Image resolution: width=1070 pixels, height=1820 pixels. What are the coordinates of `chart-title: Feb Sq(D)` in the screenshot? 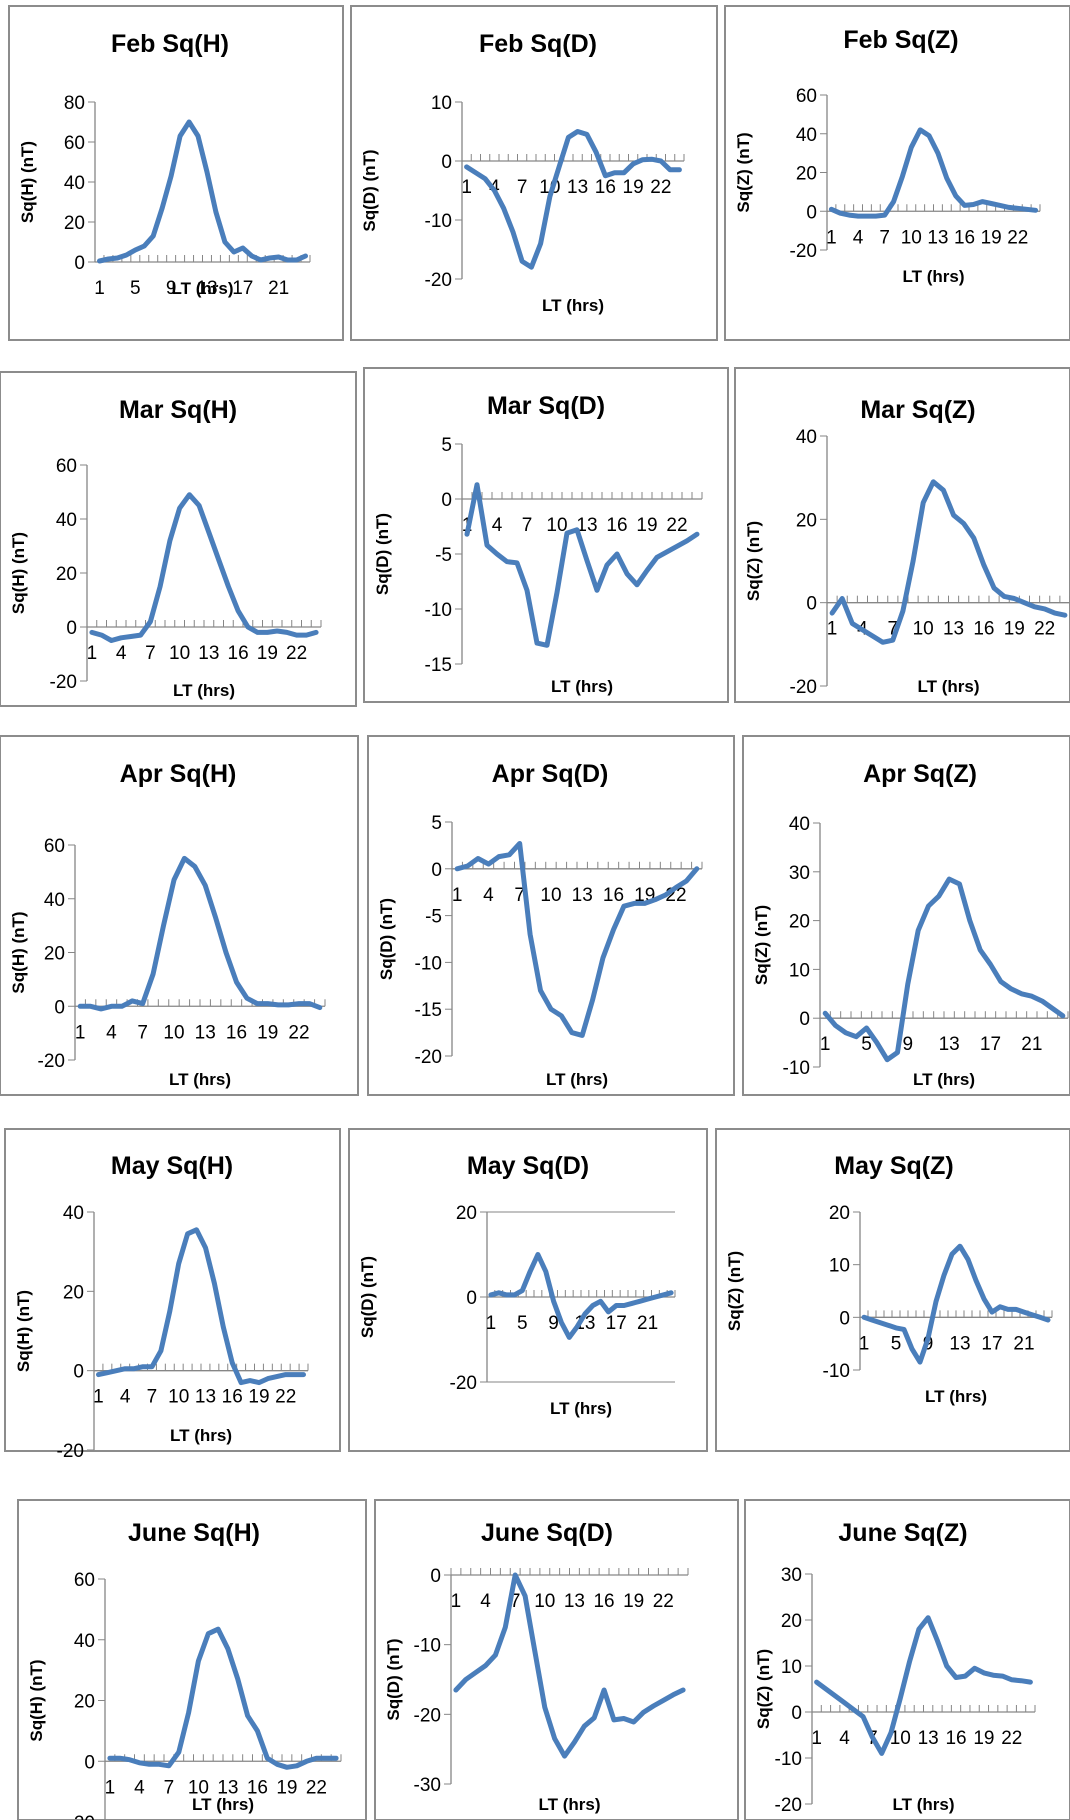 It's located at (538, 44).